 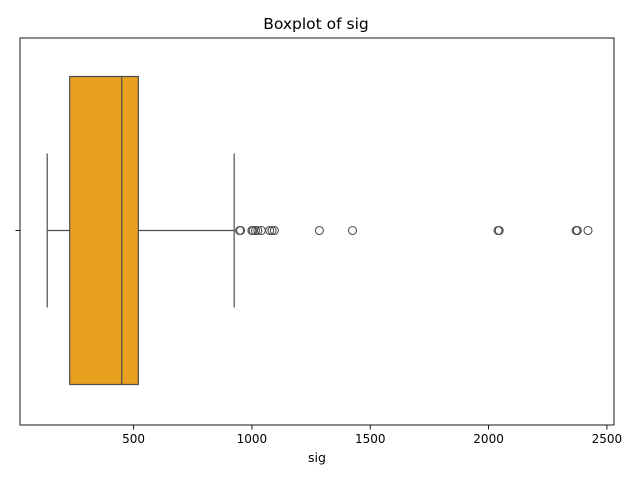 What do you see at coordinates (317, 457) in the screenshot?
I see `x-axis-label: sig` at bounding box center [317, 457].